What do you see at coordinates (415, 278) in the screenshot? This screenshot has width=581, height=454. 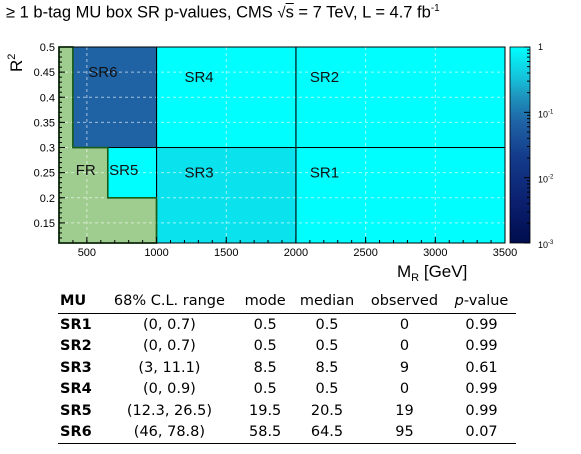 I see `x-axis-label-sub: R` at bounding box center [415, 278].